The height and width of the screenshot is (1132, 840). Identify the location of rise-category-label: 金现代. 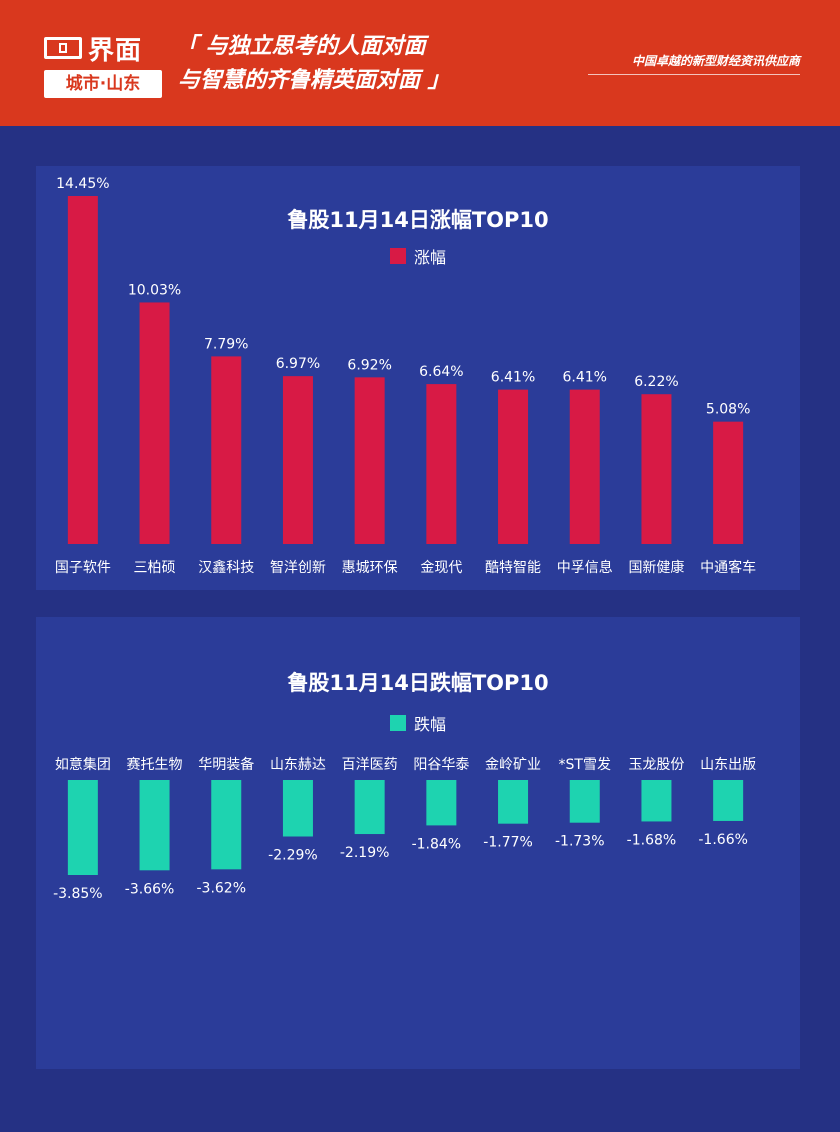
(441, 568).